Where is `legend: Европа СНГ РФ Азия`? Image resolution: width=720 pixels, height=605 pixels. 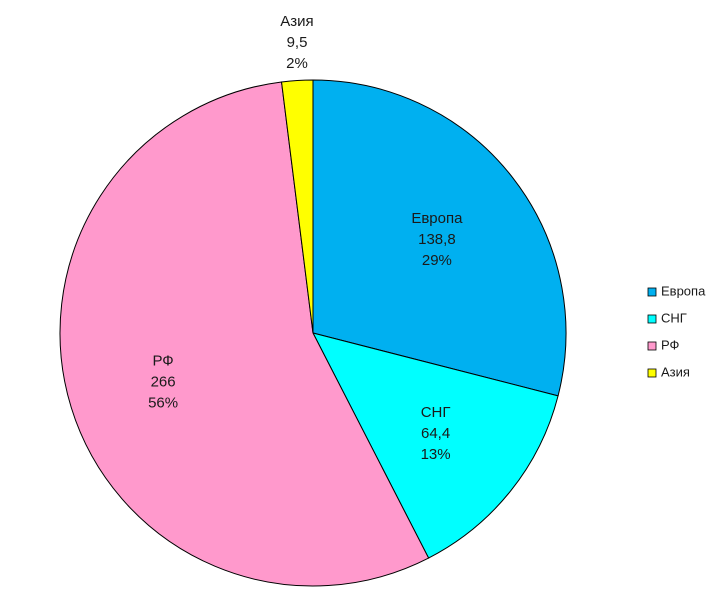 legend: Европа СНГ РФ Азия is located at coordinates (676, 331).